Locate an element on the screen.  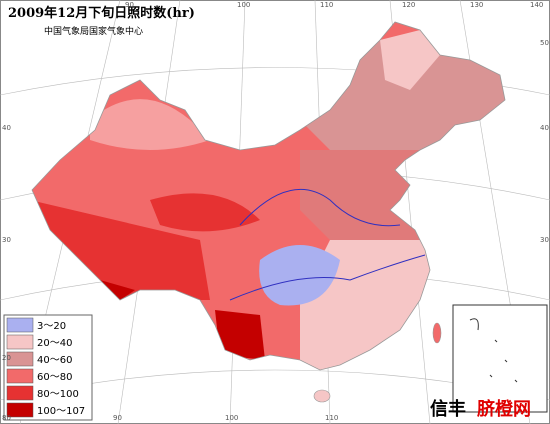
legend-label: 100～107 is located at coordinates (61, 411).